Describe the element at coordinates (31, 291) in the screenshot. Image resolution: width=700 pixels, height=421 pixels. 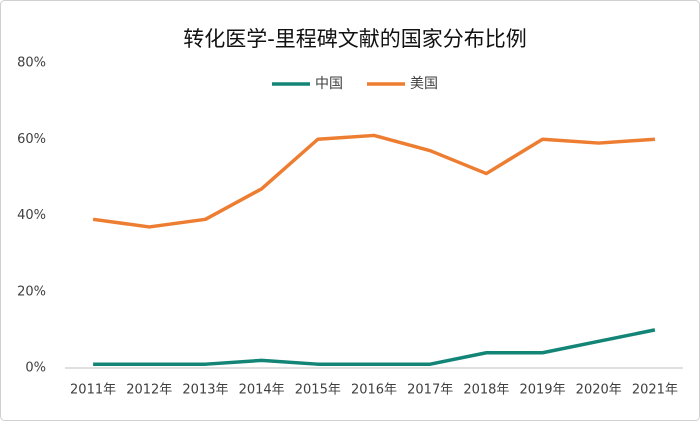
I see `y-tick-label: 20%` at that location.